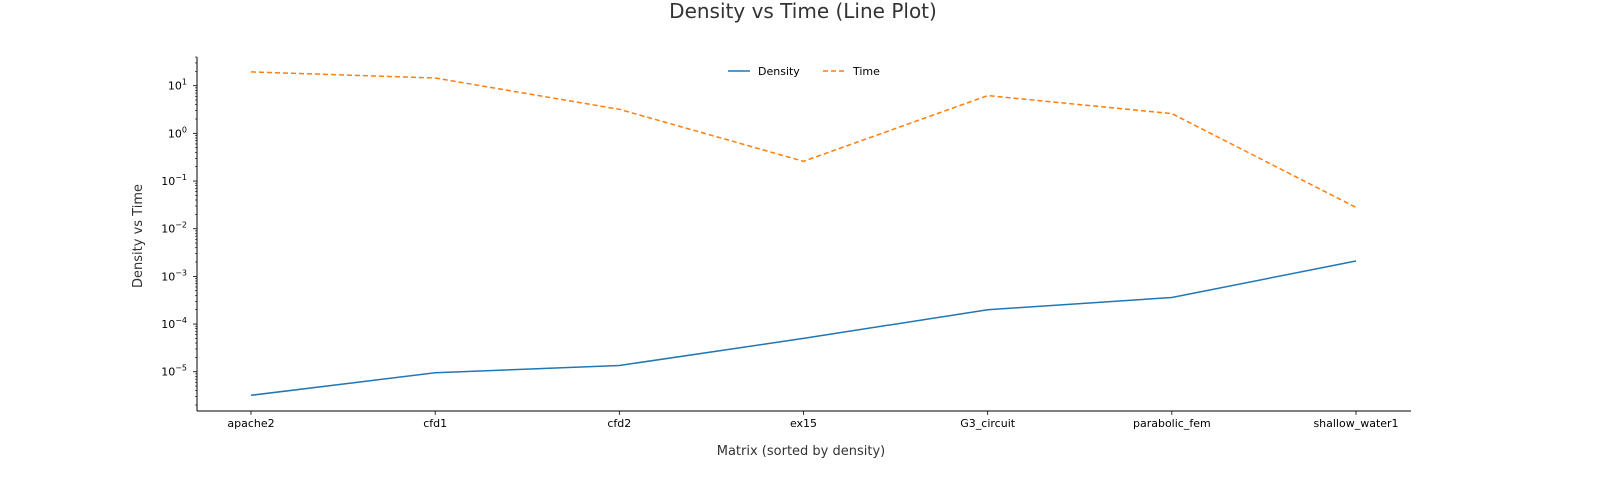  I want to click on y-tick-label: 10⁻¹, so click(174, 180).